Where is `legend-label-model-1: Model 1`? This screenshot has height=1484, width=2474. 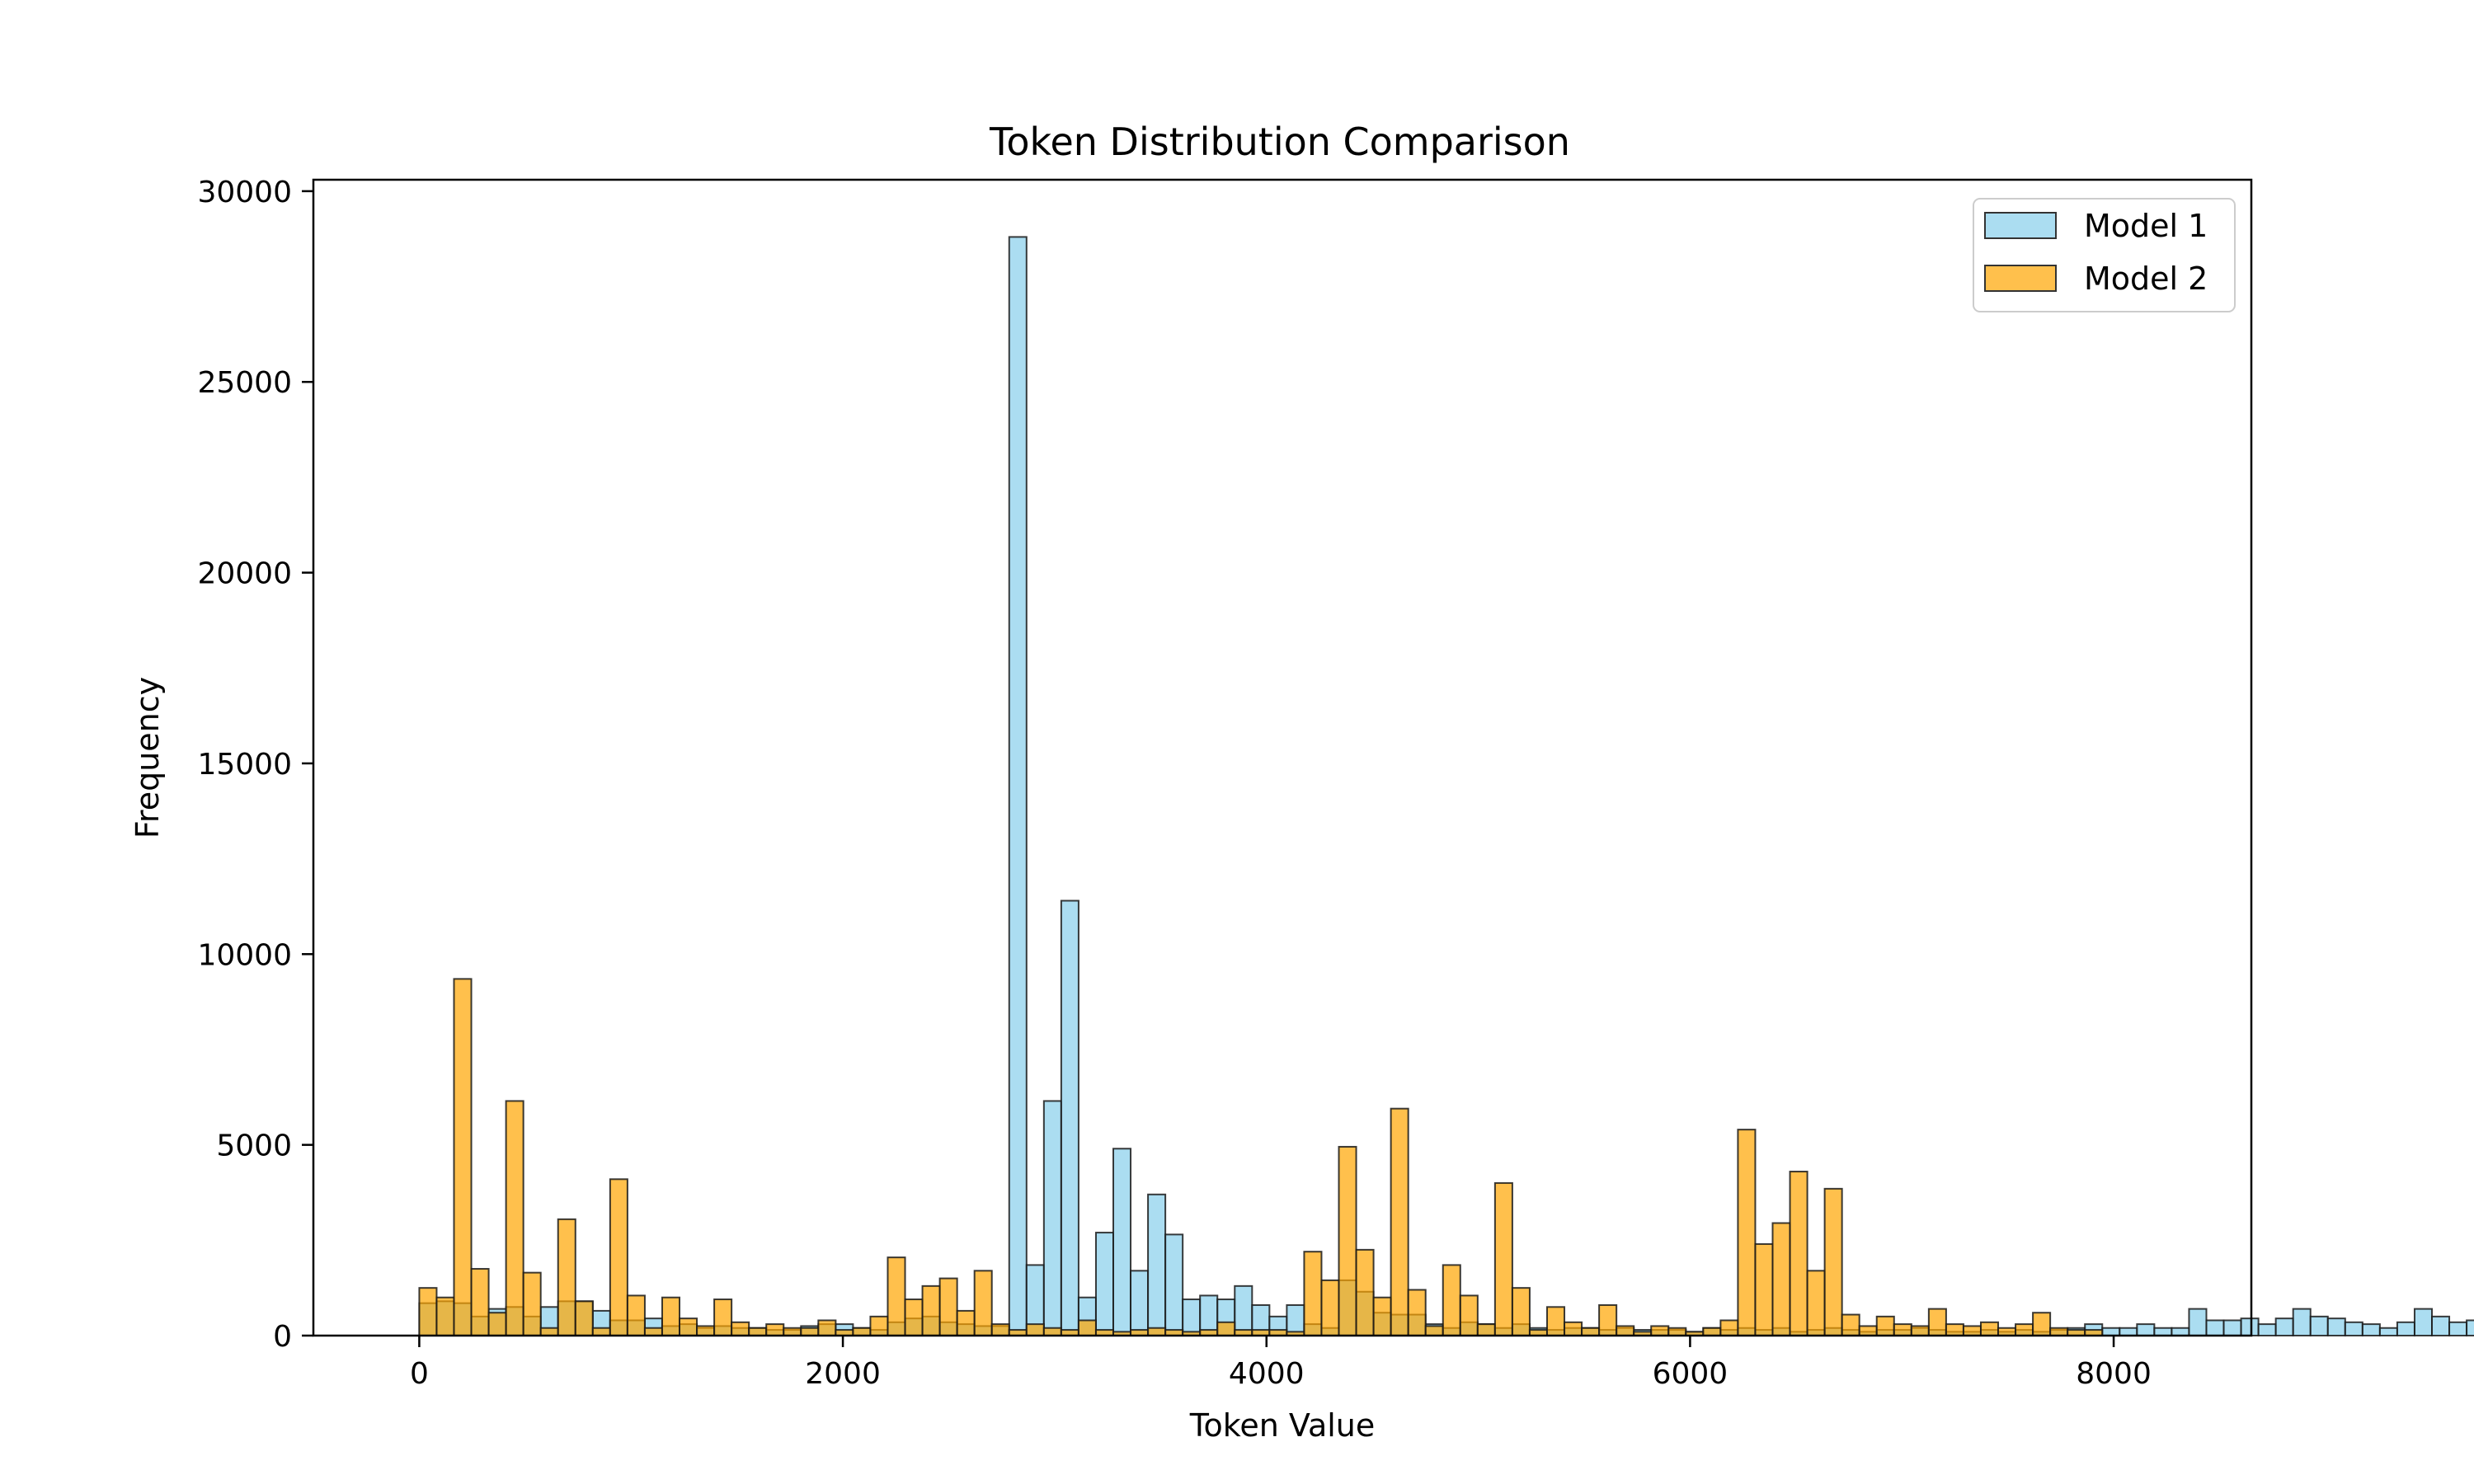
legend-label-model-1: Model 1 is located at coordinates (2146, 226).